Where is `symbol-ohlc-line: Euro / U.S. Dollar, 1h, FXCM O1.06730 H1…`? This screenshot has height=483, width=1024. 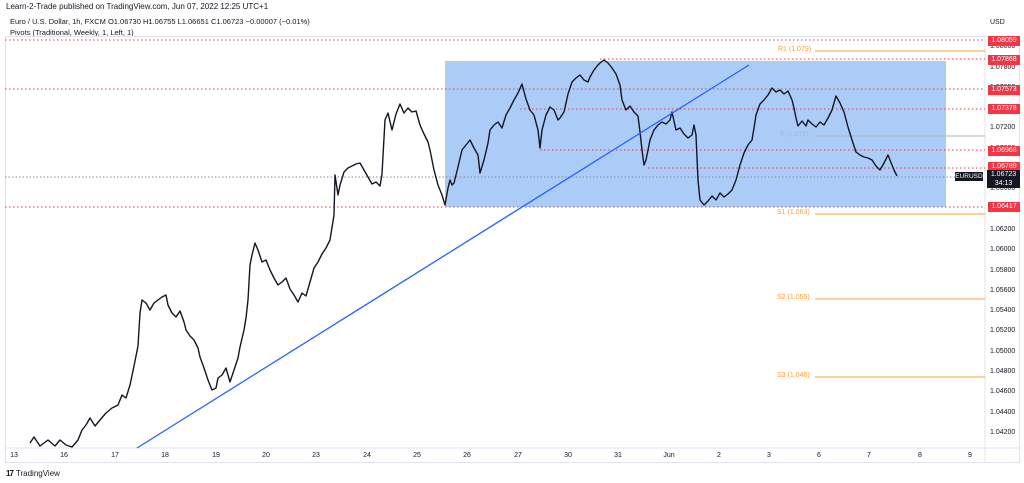 symbol-ohlc-line: Euro / U.S. Dollar, 1h, FXCM O1.06730 H1… is located at coordinates (160, 21).